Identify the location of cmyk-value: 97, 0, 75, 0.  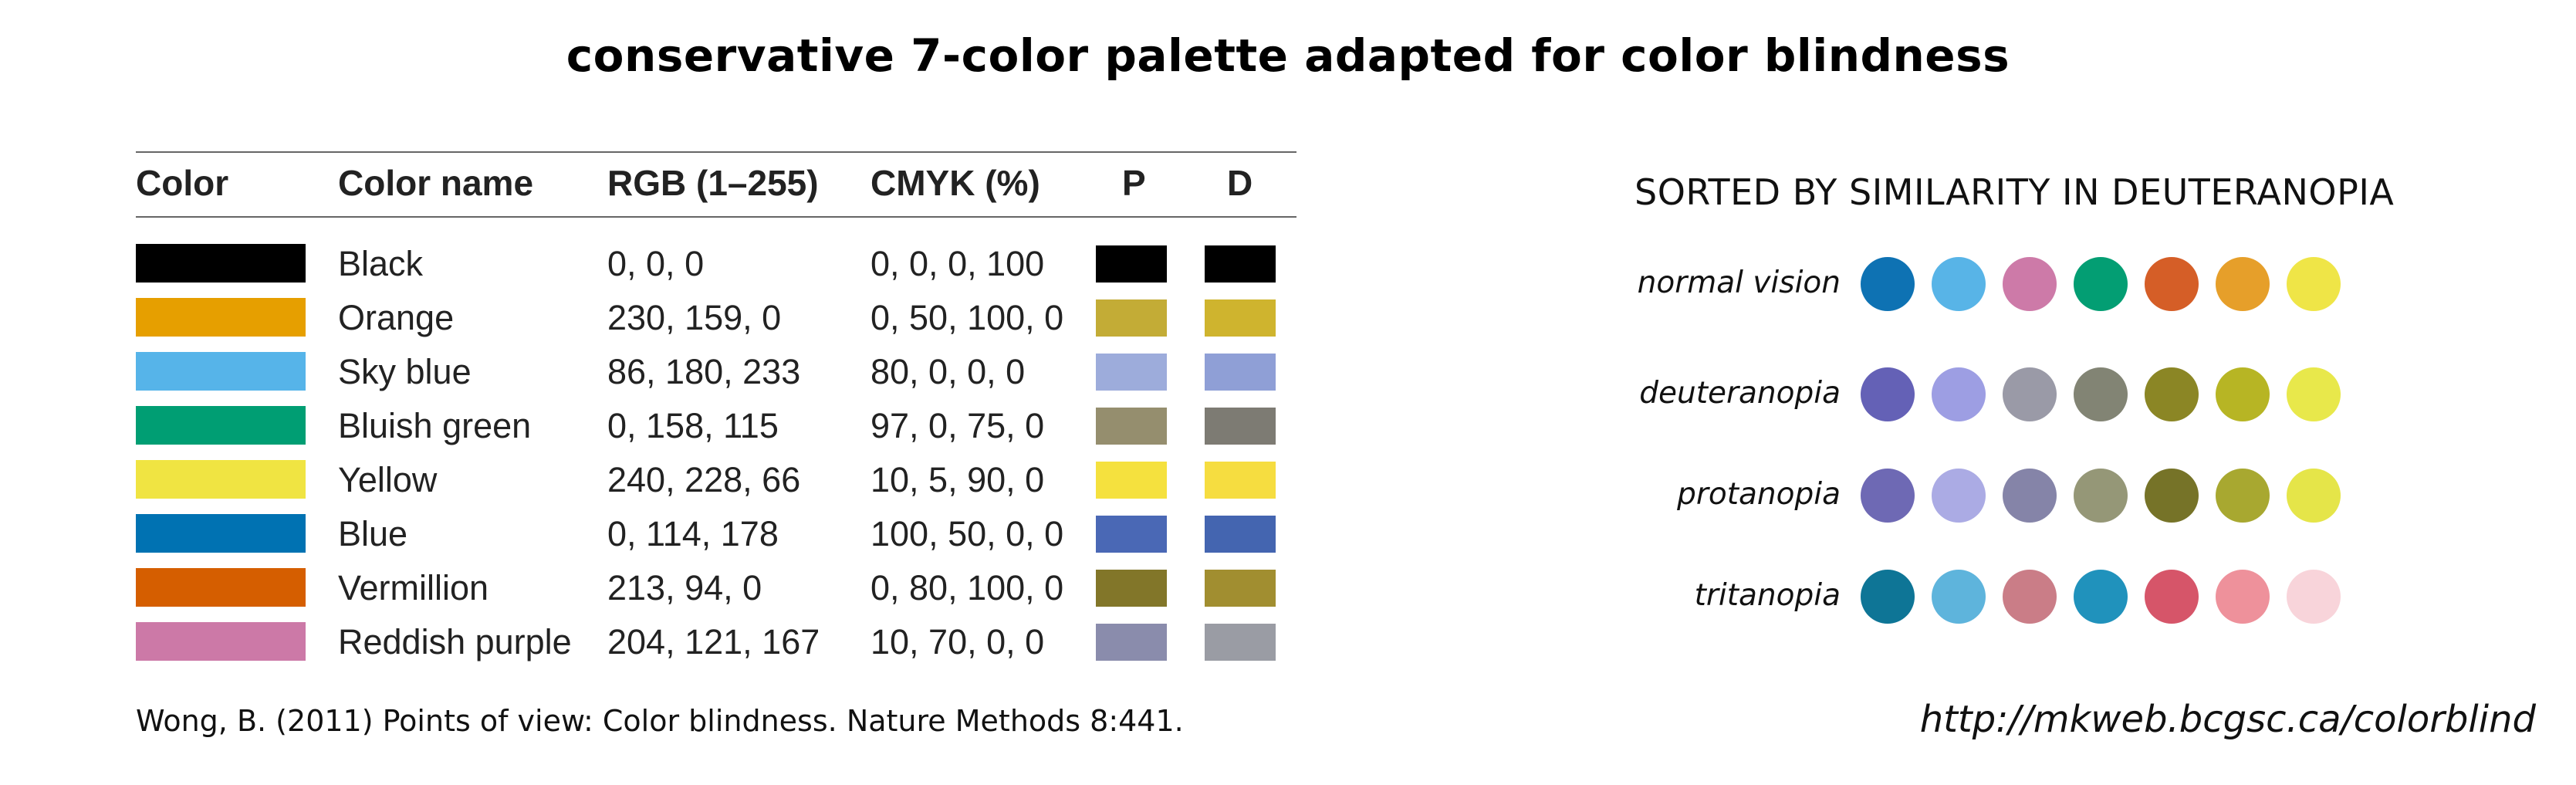
(957, 425).